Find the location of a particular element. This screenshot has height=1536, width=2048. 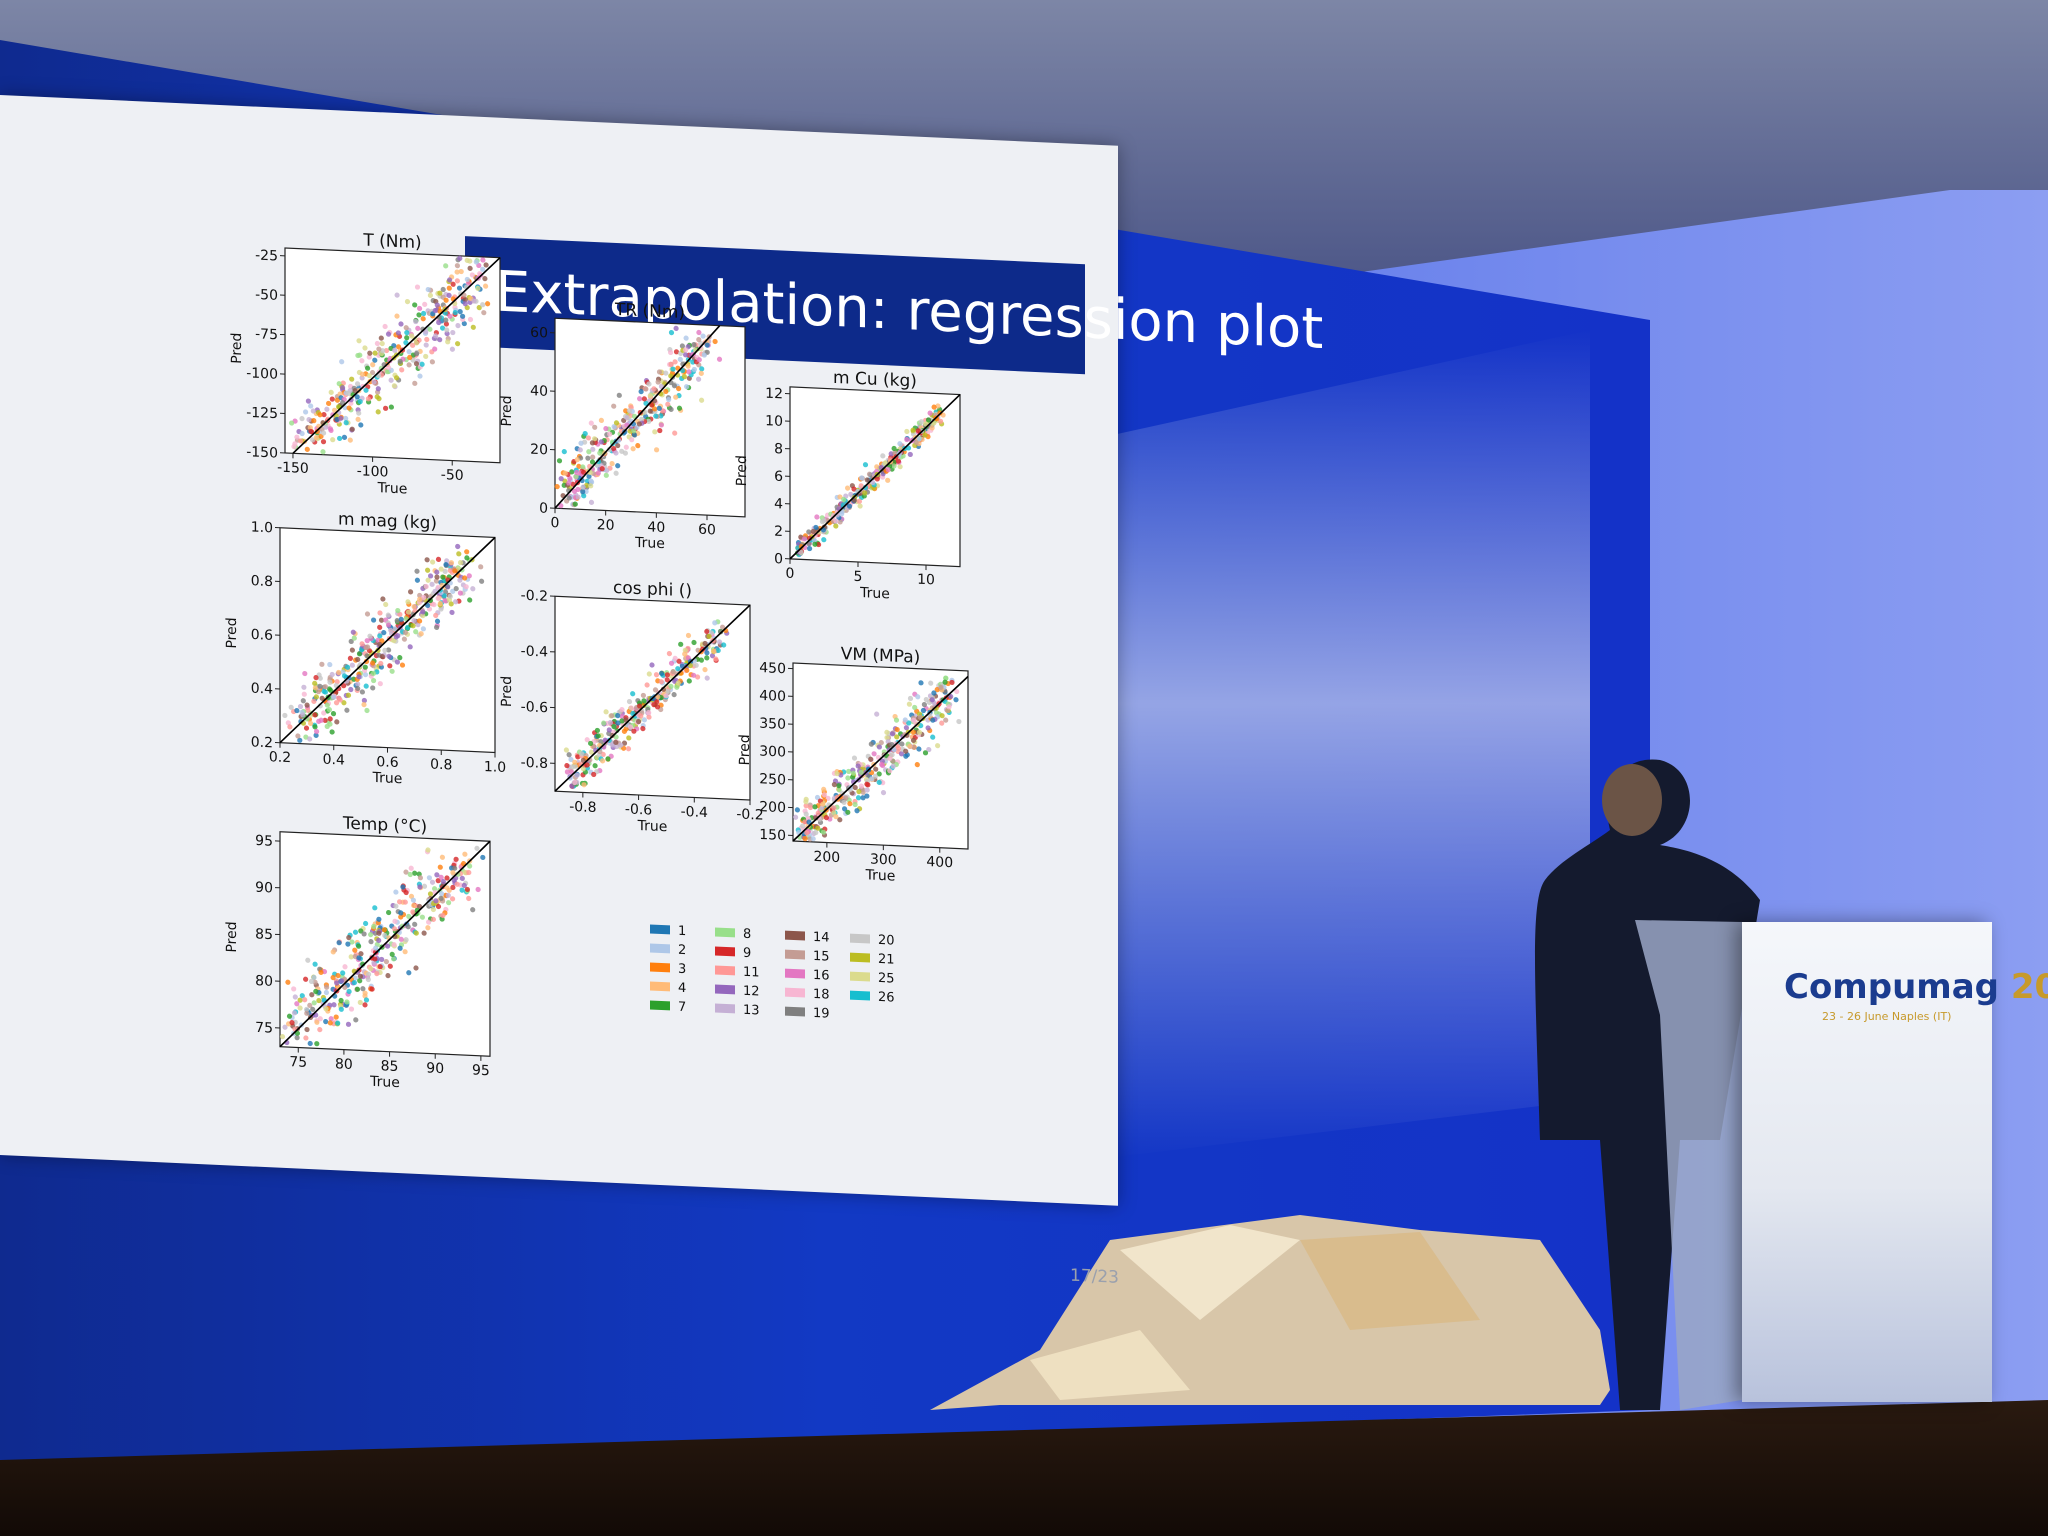

y-tick-label: -125 is located at coordinates (262, 413).